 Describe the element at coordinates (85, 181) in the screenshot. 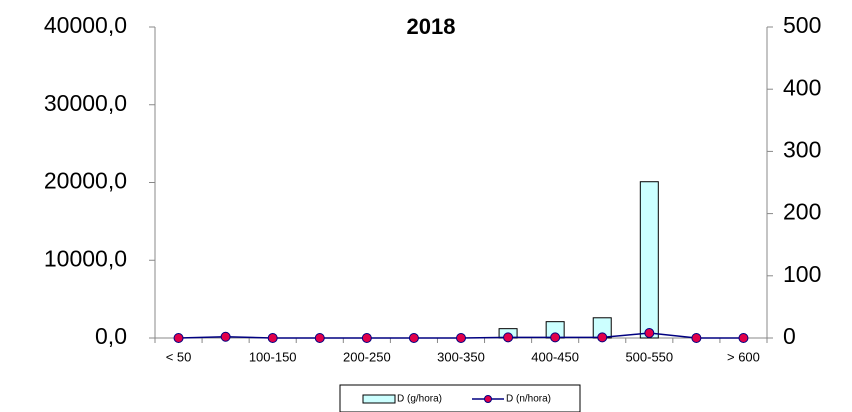

I see `y-tick-label: 20000,0` at that location.